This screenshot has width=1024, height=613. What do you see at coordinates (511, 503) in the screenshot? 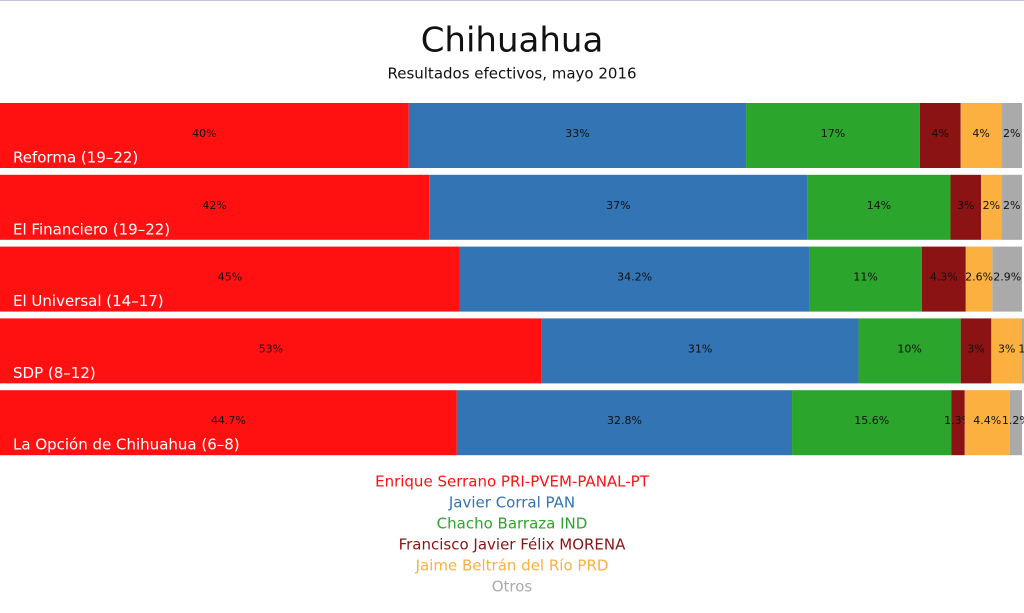
I see `legend-entry: Javier Corral PAN` at bounding box center [511, 503].